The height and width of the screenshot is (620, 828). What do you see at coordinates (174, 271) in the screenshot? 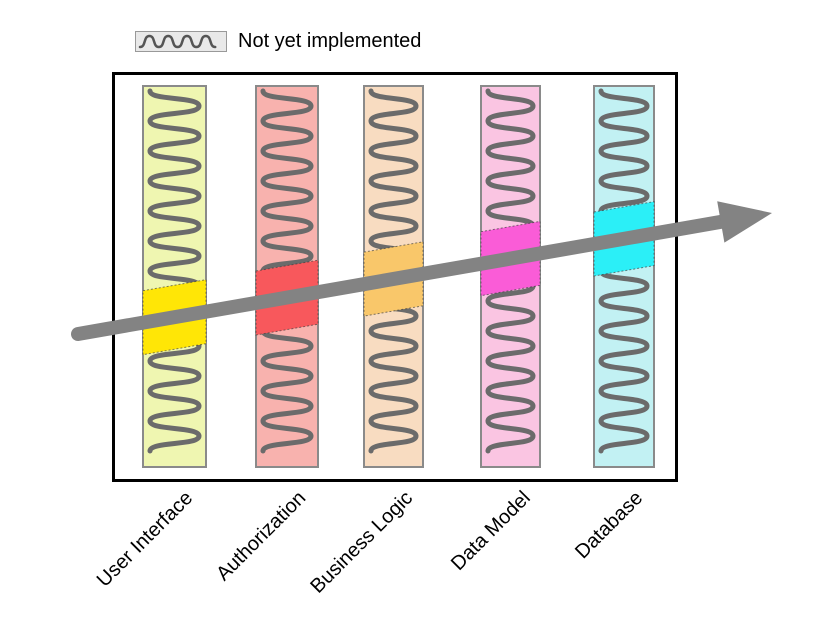
I see `not-implemented-wave` at bounding box center [174, 271].